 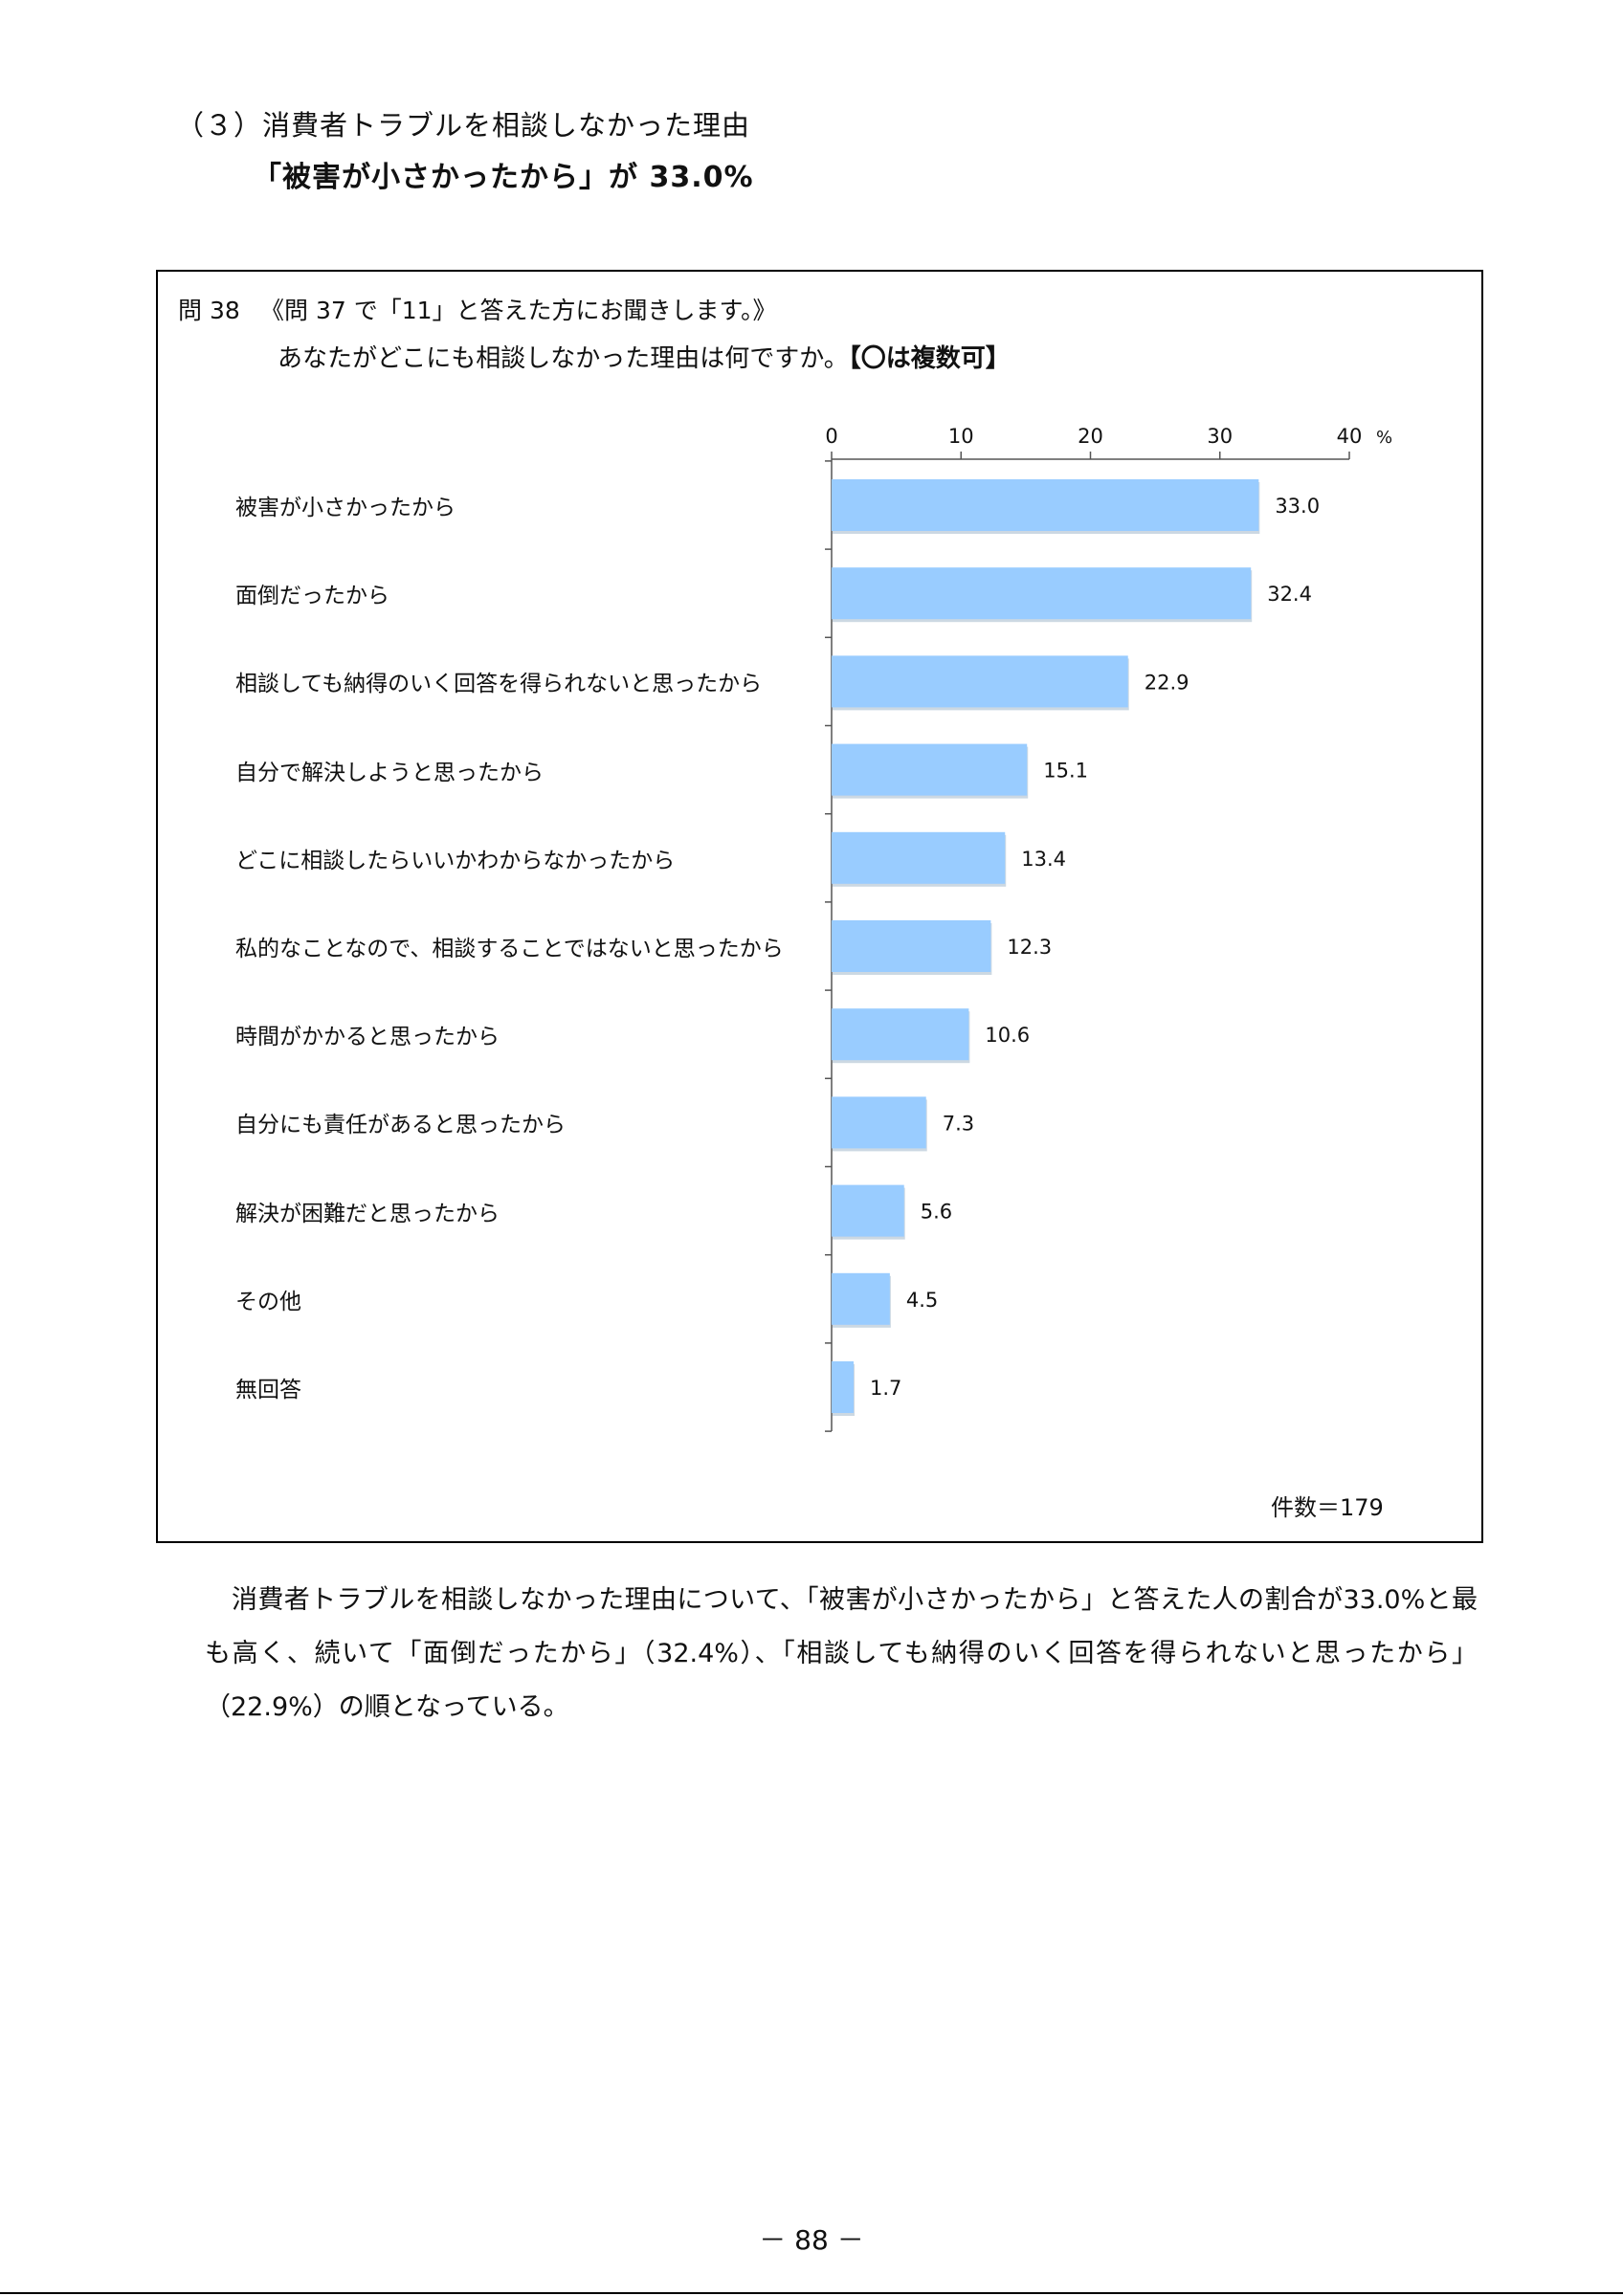 What do you see at coordinates (1297, 507) in the screenshot?
I see `bar-value-label: 33.0` at bounding box center [1297, 507].